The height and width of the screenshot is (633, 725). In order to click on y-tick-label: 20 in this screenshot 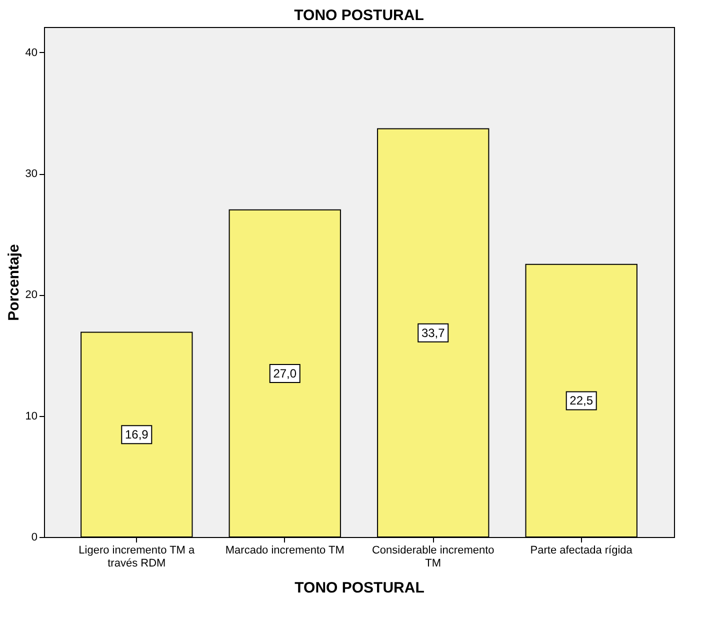, I will do `click(31, 295)`.